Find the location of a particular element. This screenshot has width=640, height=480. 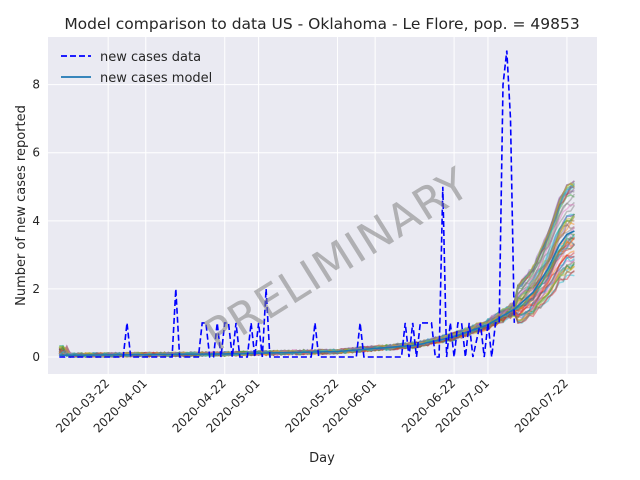

y-axis-label: Number of new cases reported is located at coordinates (21, 205).